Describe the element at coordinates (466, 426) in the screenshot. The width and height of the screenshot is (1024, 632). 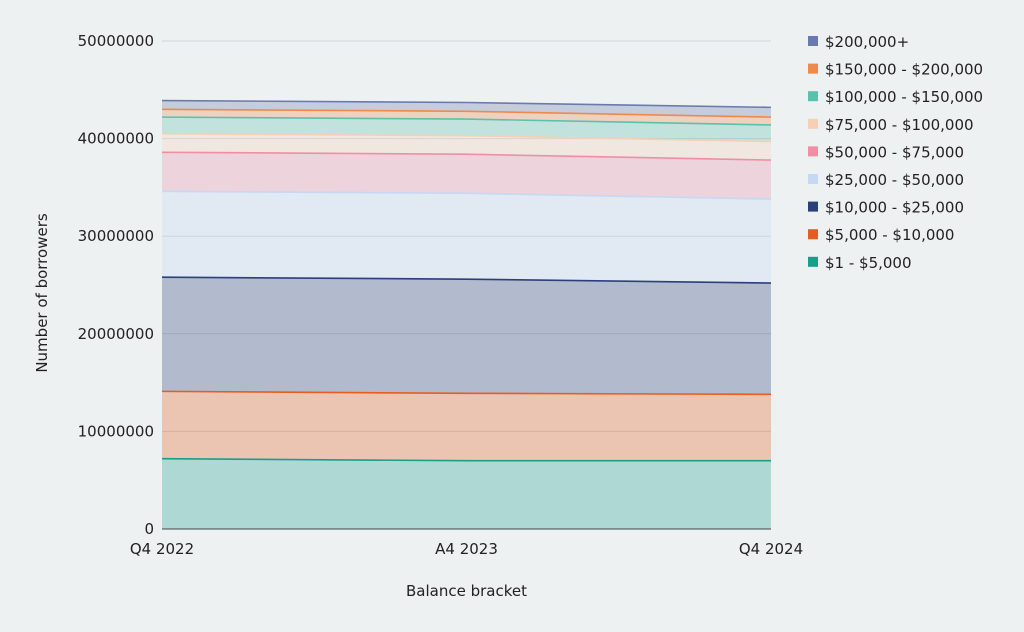
I see `area--5-000-10-000` at that location.